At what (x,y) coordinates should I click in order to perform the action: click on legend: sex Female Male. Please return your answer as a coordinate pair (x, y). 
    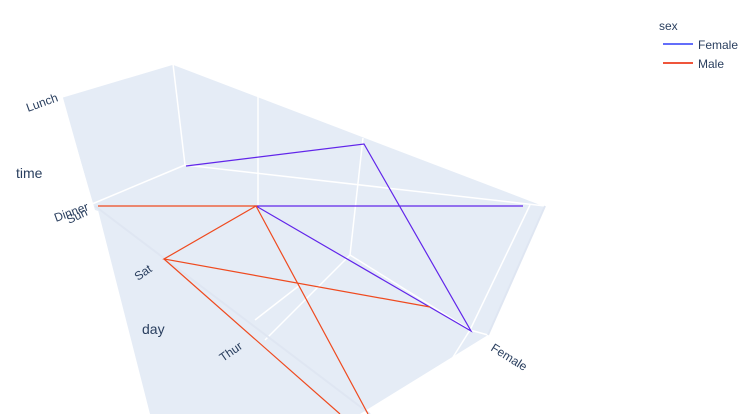
    Looking at the image, I should click on (698, 45).